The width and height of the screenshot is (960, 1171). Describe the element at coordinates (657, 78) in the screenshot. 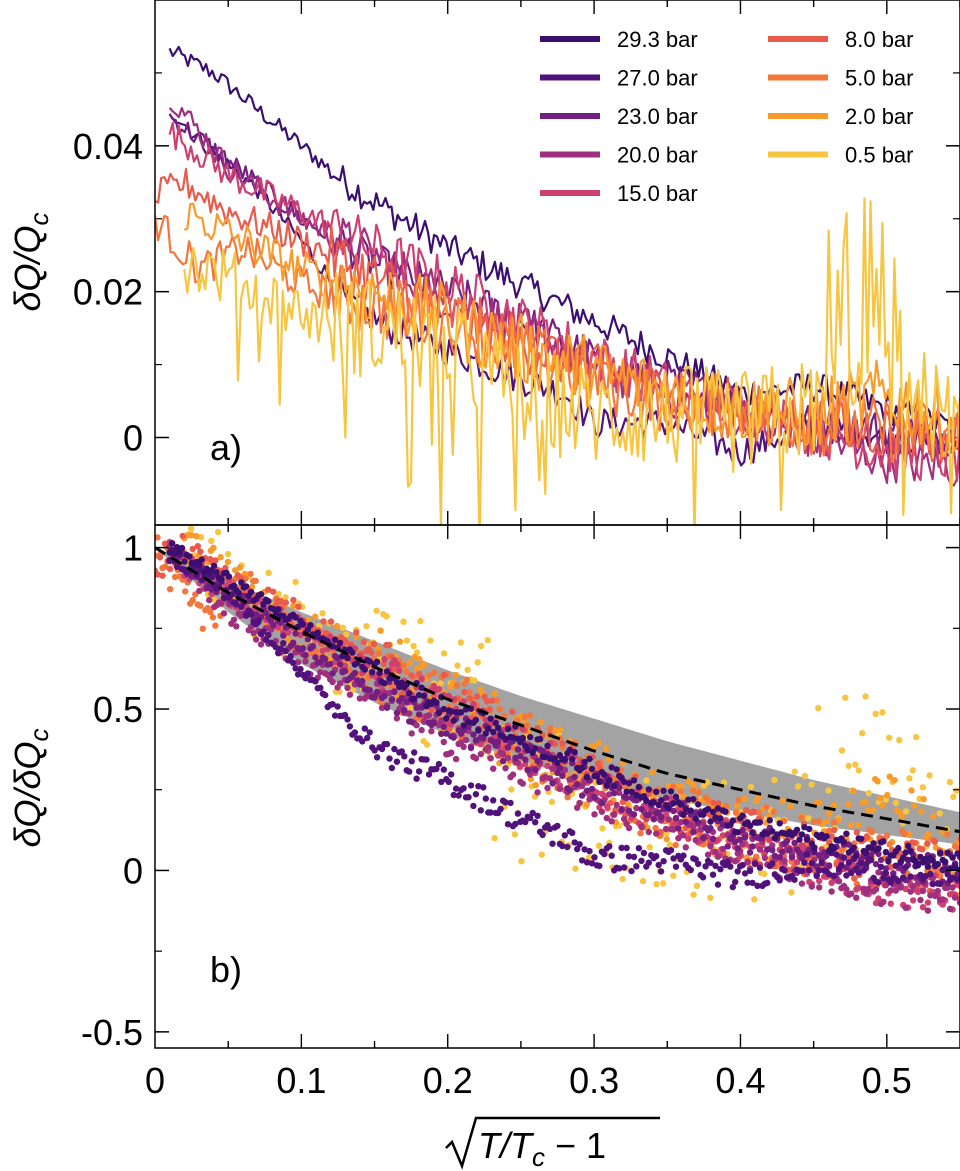

I see `legend-entry-label: 27.0 bar` at that location.